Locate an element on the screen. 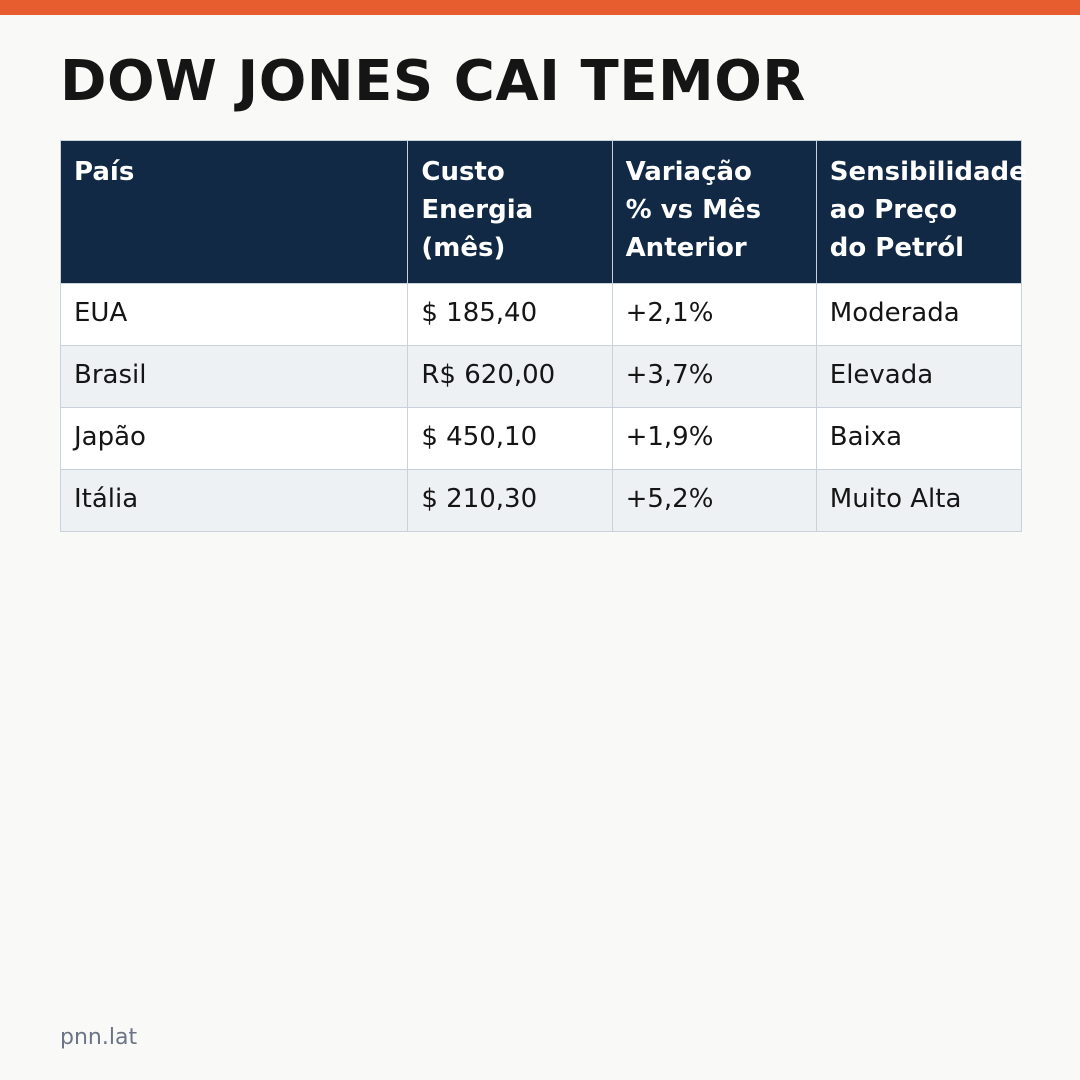 The width and height of the screenshot is (1080, 1080). header-line: (mês) is located at coordinates (463, 248).